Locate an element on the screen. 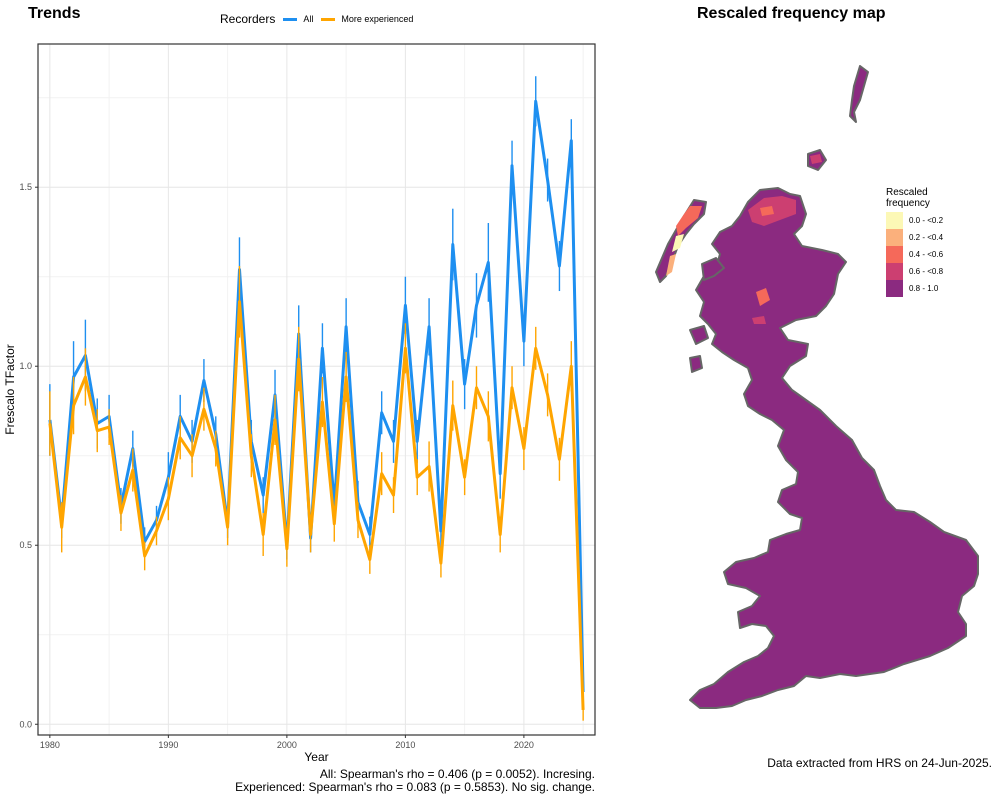 This screenshot has width=1000, height=800. x-tick-label: 2000 is located at coordinates (287, 745).